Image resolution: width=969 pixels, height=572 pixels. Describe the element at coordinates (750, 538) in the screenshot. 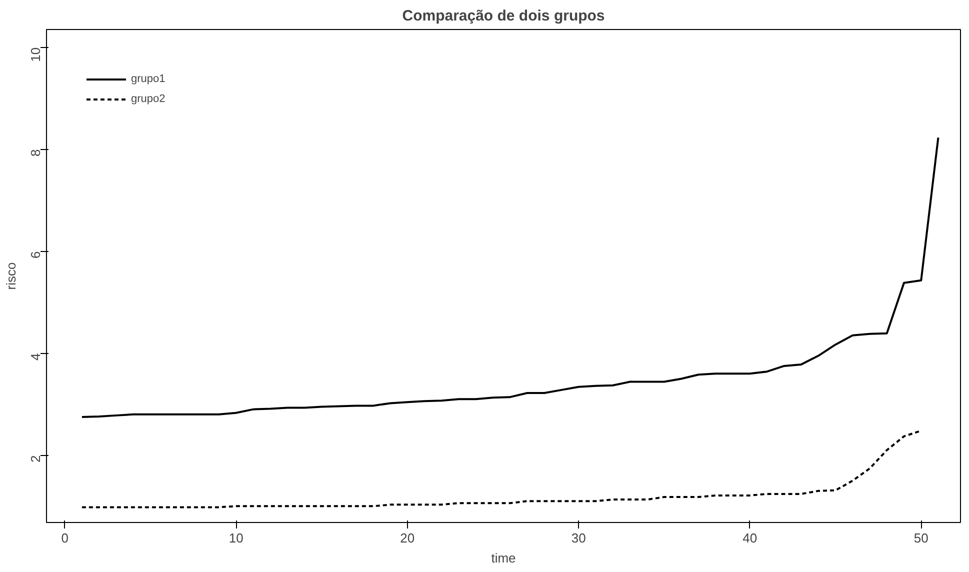

I see `x-tick-label: 40` at that location.